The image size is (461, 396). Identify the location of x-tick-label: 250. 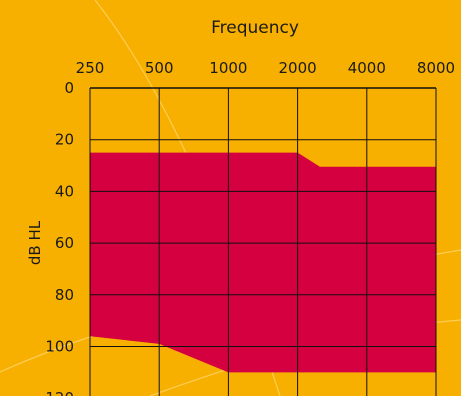
(90, 68).